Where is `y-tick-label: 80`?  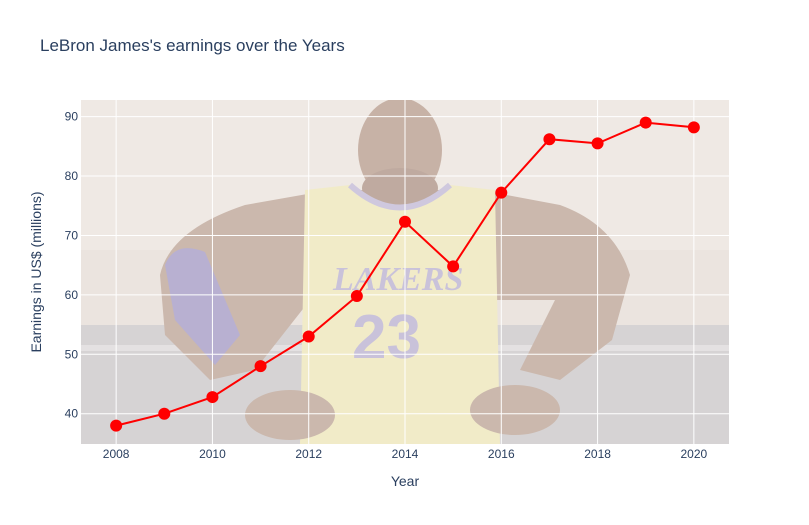 y-tick-label: 80 is located at coordinates (72, 176).